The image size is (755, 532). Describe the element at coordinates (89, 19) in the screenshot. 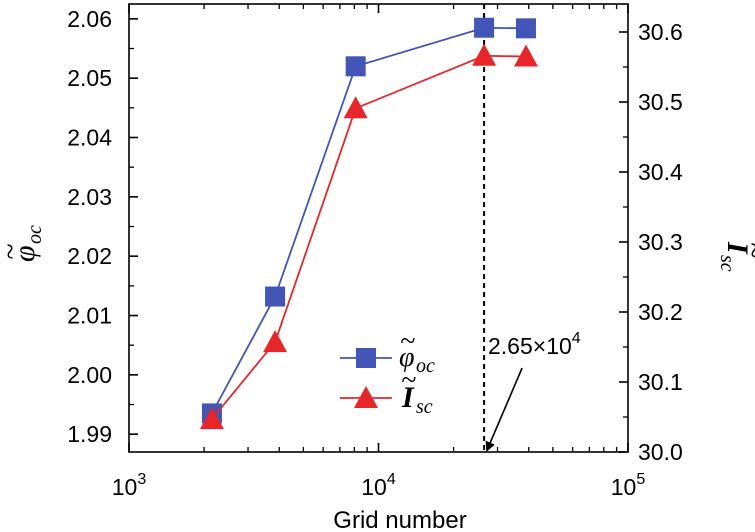

I see `left-tick-label: 2.06` at that location.